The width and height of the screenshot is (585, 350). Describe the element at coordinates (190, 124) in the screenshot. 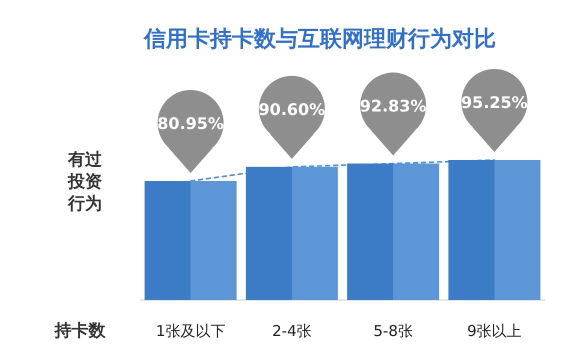

I see `data-label: 80.95%` at that location.